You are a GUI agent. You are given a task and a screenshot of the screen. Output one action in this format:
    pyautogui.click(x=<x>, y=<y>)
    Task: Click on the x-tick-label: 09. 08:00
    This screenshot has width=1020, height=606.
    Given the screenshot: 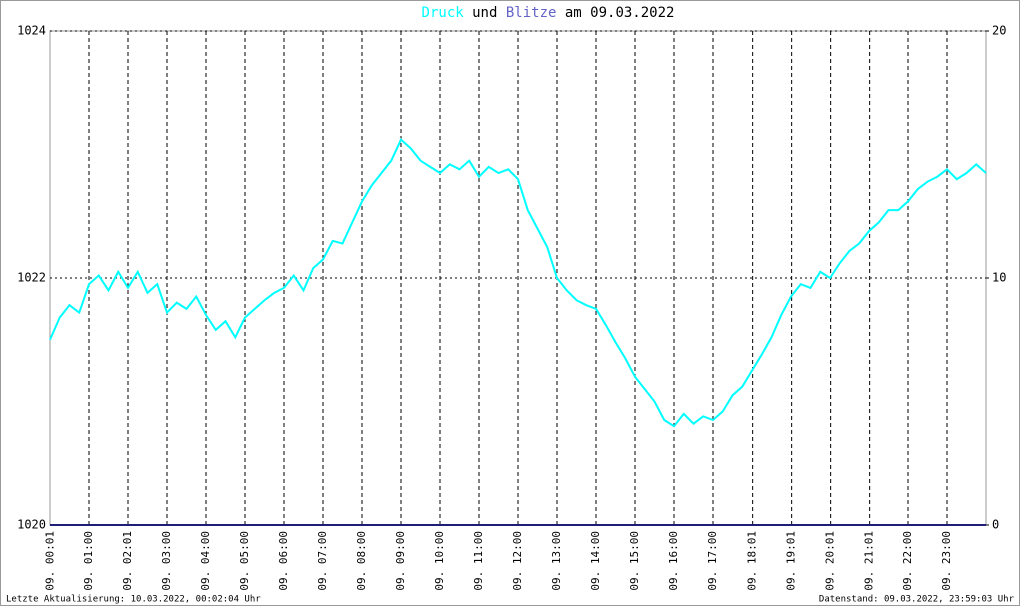 What is the action you would take?
    pyautogui.click(x=361, y=561)
    